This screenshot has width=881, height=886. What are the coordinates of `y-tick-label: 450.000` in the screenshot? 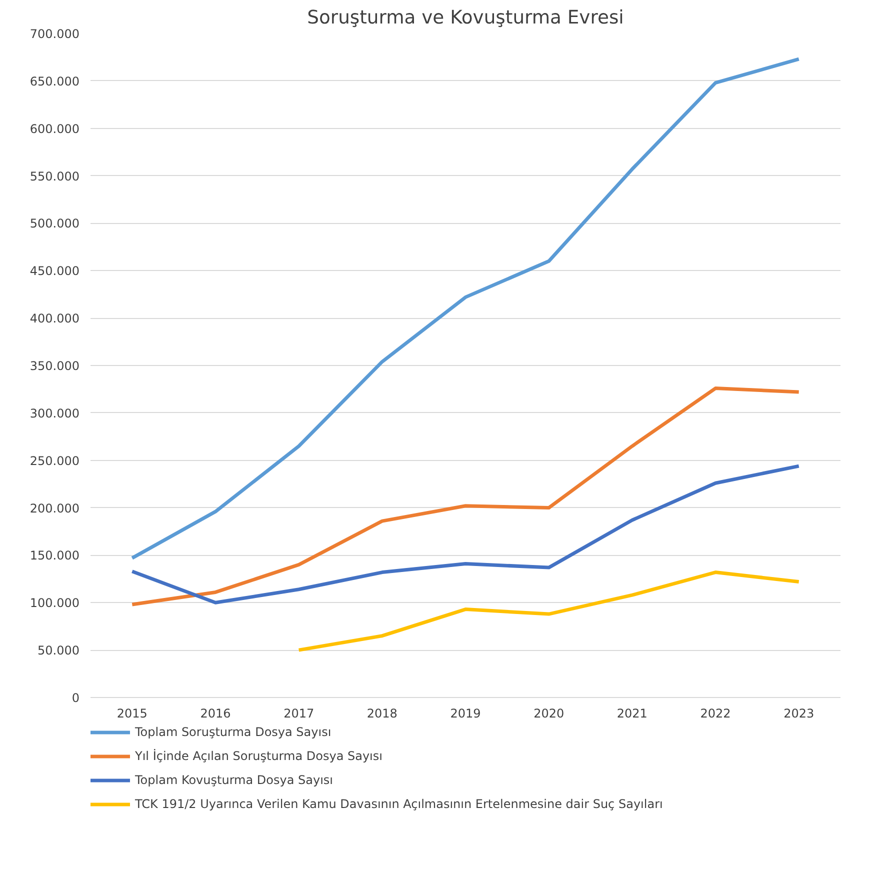 It's located at (55, 271).